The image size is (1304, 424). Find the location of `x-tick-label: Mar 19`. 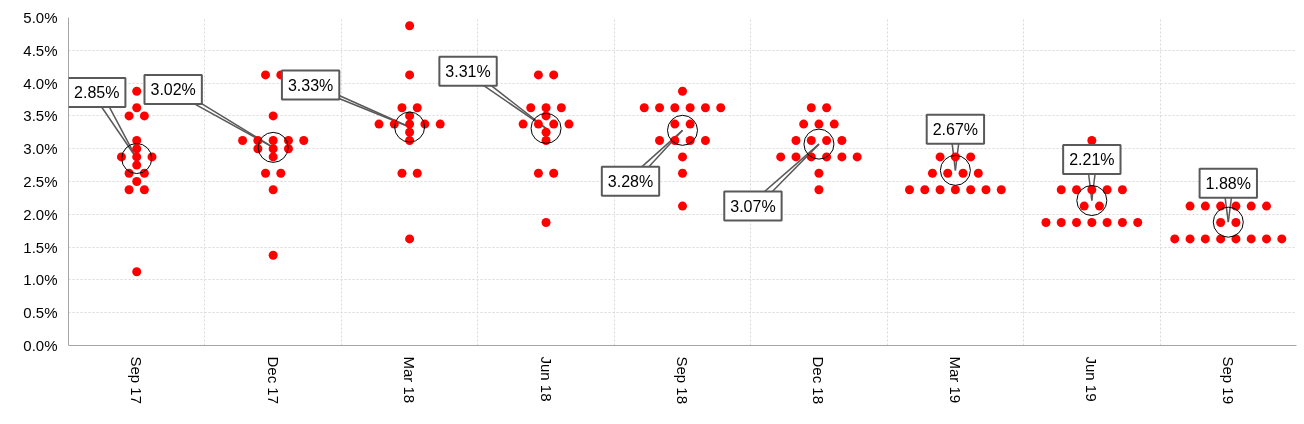

x-tick-label: Mar 19 is located at coordinates (955, 380).